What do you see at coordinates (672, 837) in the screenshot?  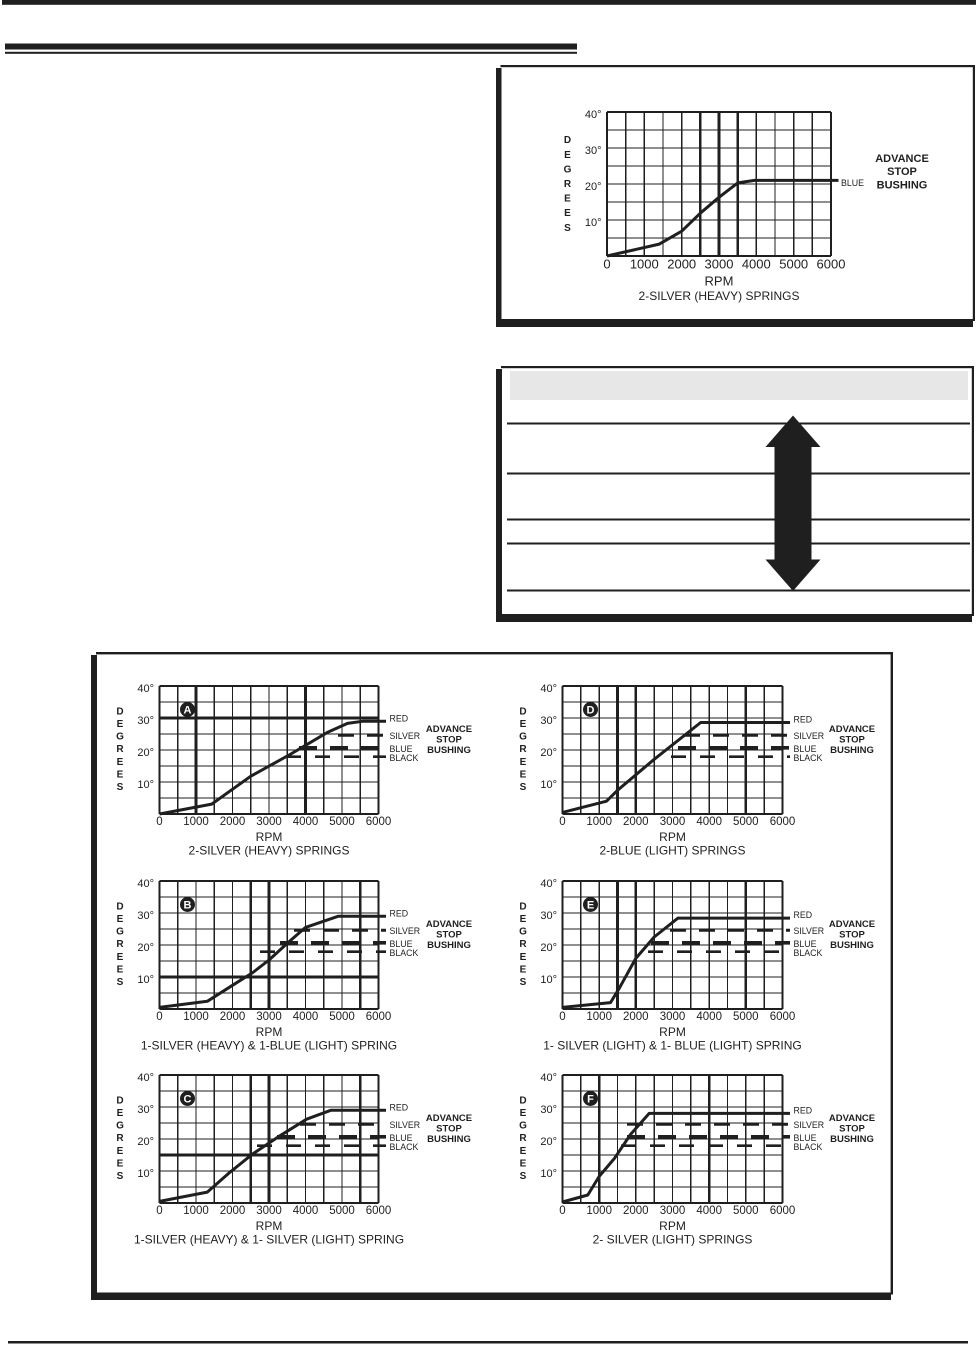 I see `svg-text: RPM` at bounding box center [672, 837].